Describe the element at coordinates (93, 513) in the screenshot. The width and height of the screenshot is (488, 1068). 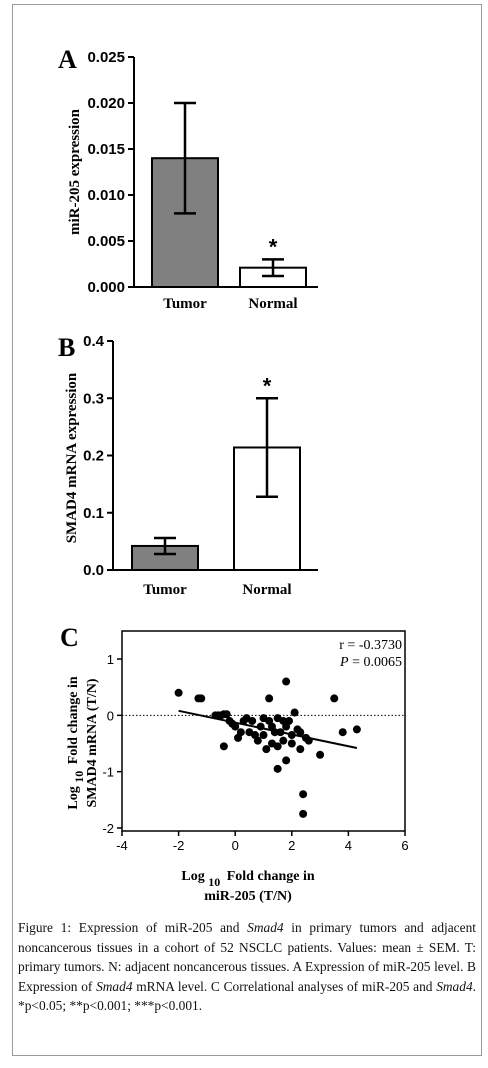
I see `panel-b-ytick-label: 0.1` at that location.